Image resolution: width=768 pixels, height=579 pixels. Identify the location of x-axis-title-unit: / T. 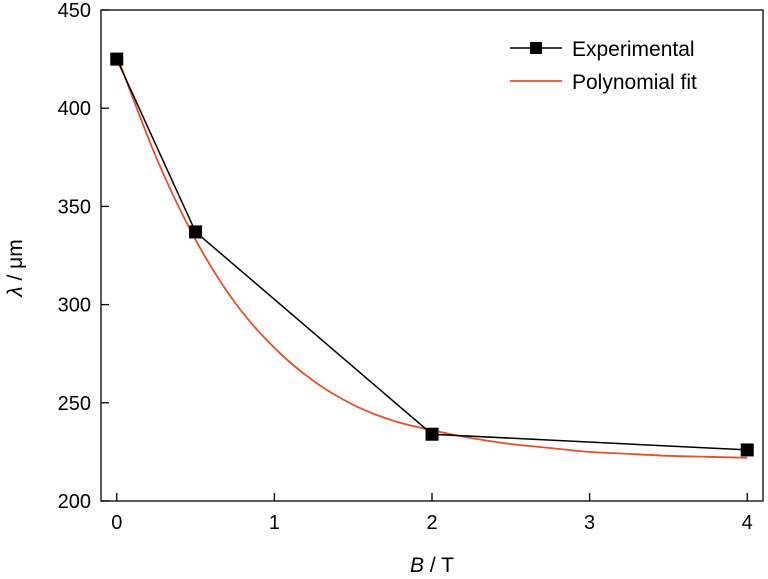
(439, 565).